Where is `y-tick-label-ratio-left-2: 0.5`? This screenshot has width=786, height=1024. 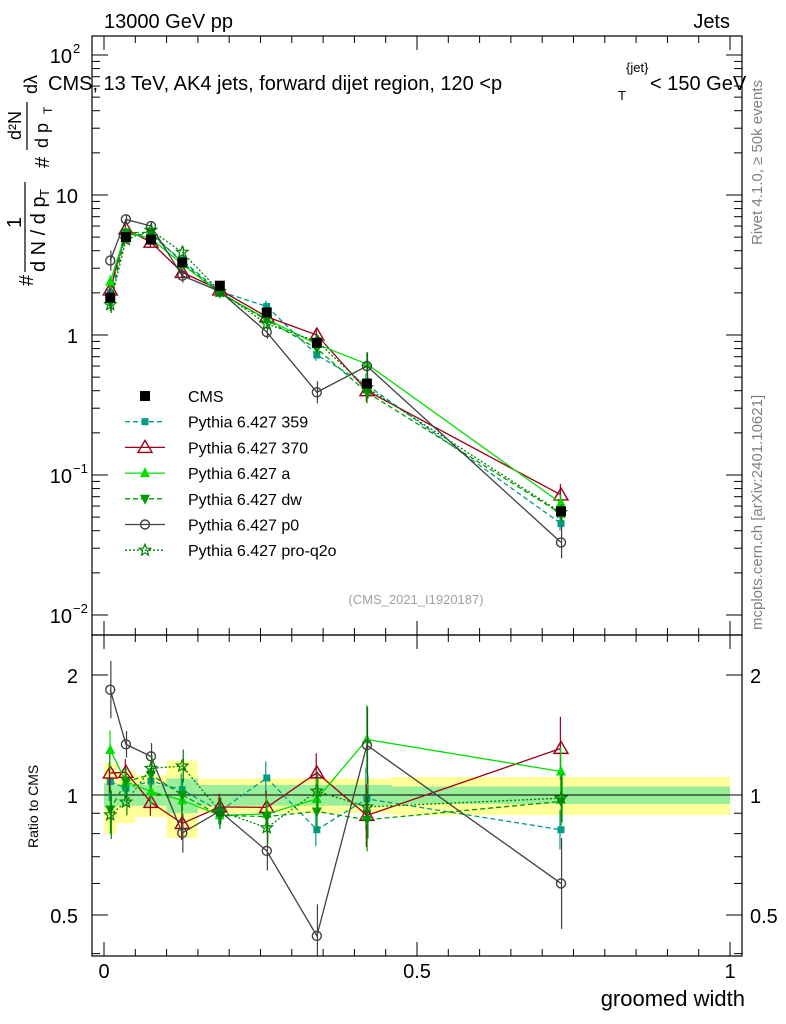 y-tick-label-ratio-left-2: 0.5 is located at coordinates (64, 917).